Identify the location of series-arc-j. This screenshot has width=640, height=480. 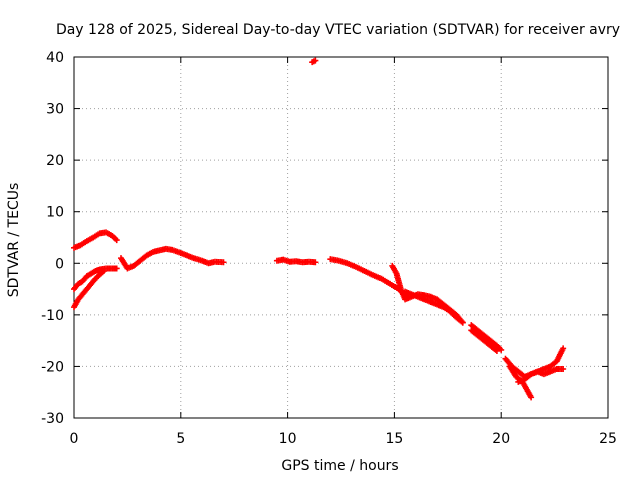
(484, 340).